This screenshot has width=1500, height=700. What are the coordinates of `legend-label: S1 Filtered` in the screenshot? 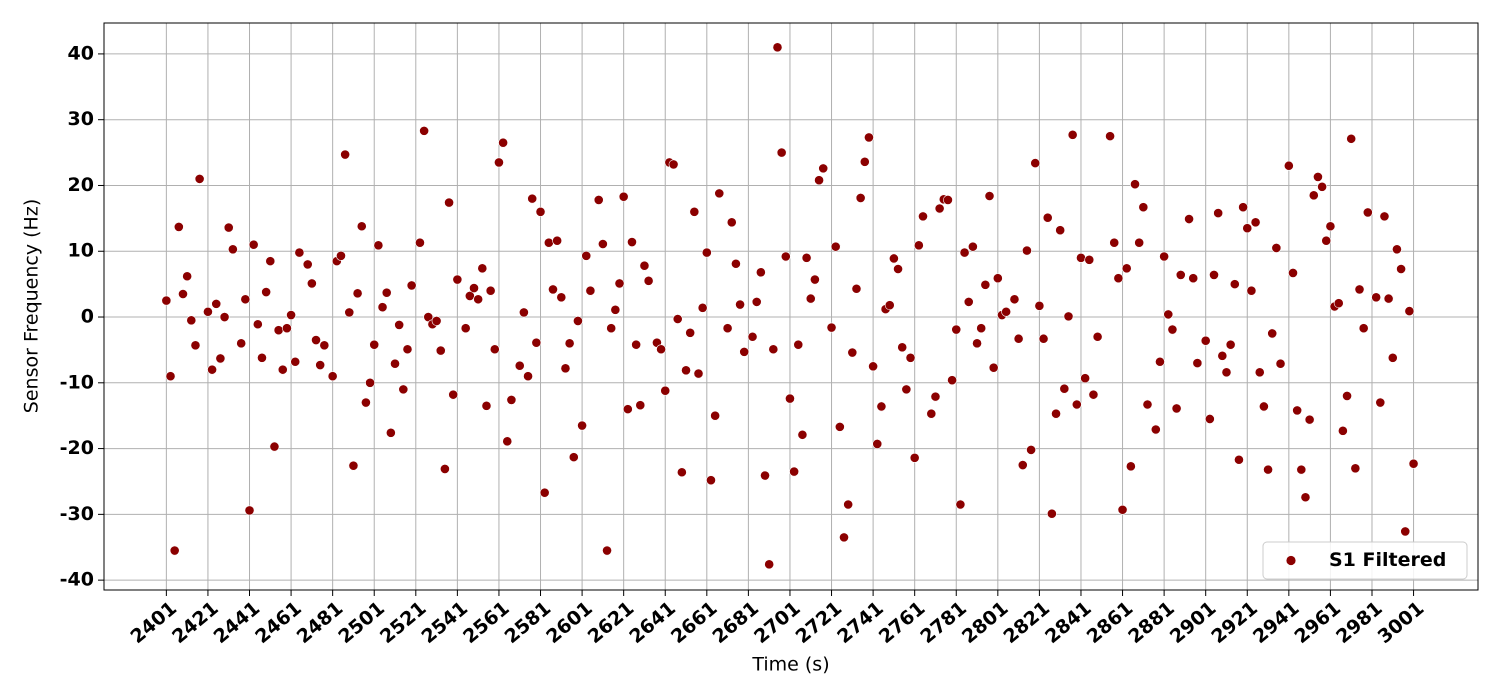 It's located at (1387, 560).